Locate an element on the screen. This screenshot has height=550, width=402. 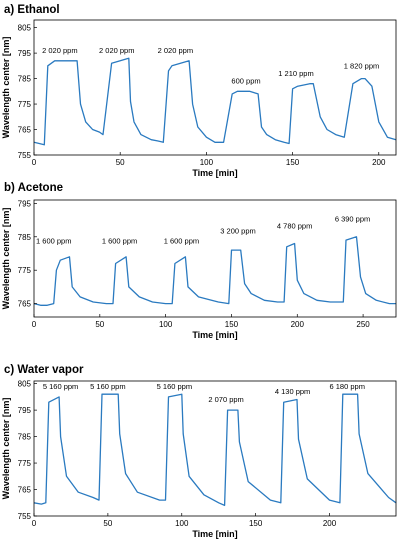
concentration-label: 1 210 ppm is located at coordinates (295, 73).